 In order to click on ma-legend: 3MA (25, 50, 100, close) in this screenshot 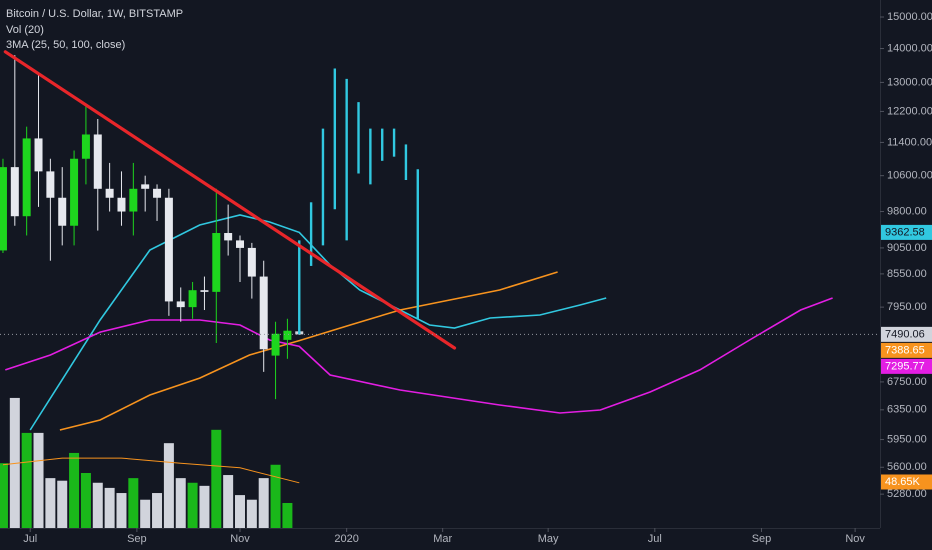, I will do `click(65, 45)`.